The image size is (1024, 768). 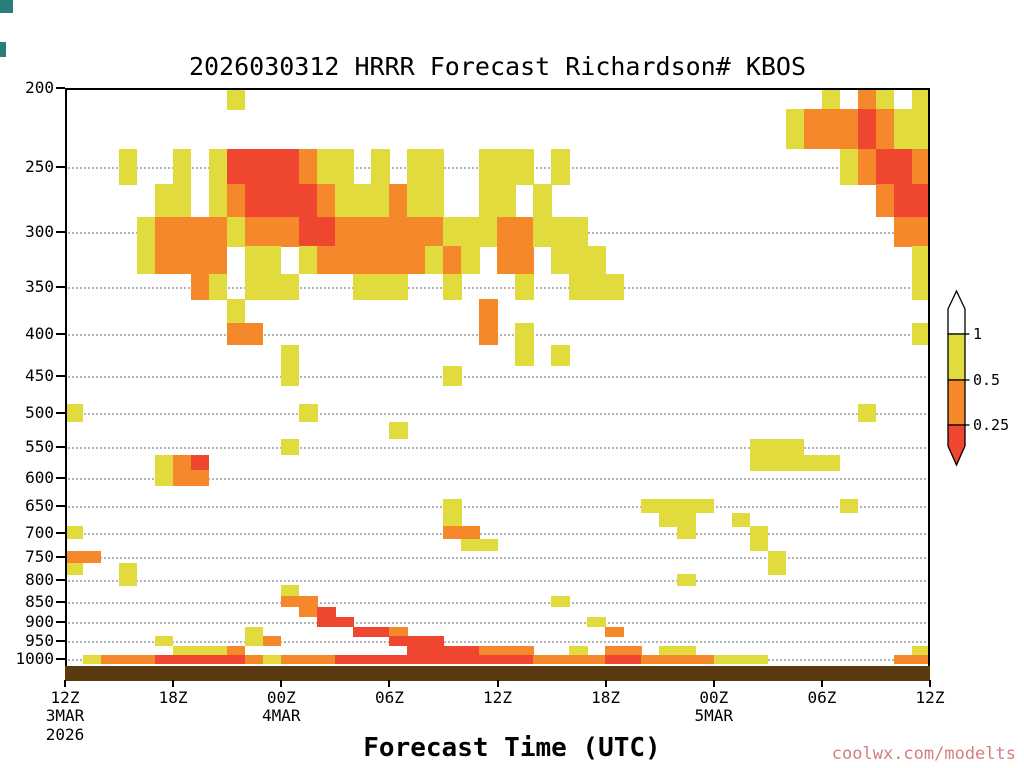 I want to click on colorbar-legend: 1 0.5 0.25, so click(x=978, y=378).